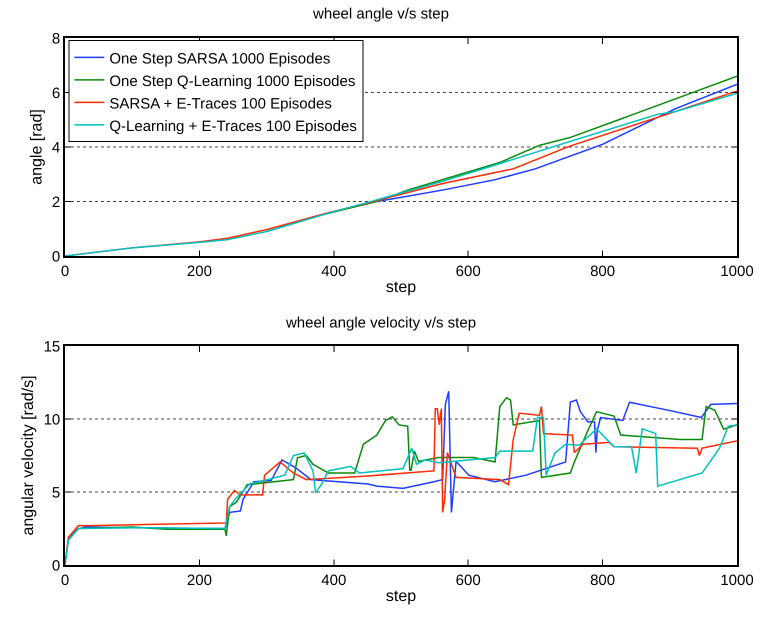  I want to click on y-tick-label: 15, so click(52, 347).